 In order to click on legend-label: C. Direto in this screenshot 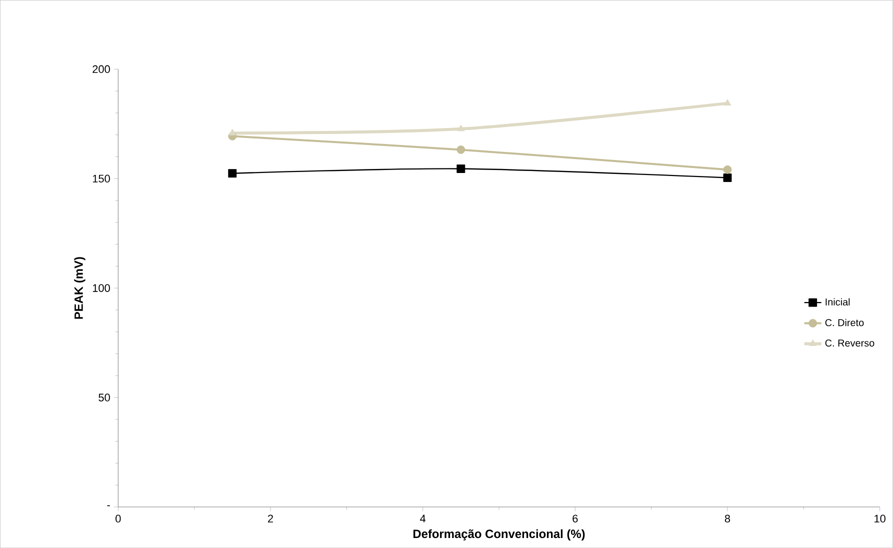, I will do `click(844, 322)`.